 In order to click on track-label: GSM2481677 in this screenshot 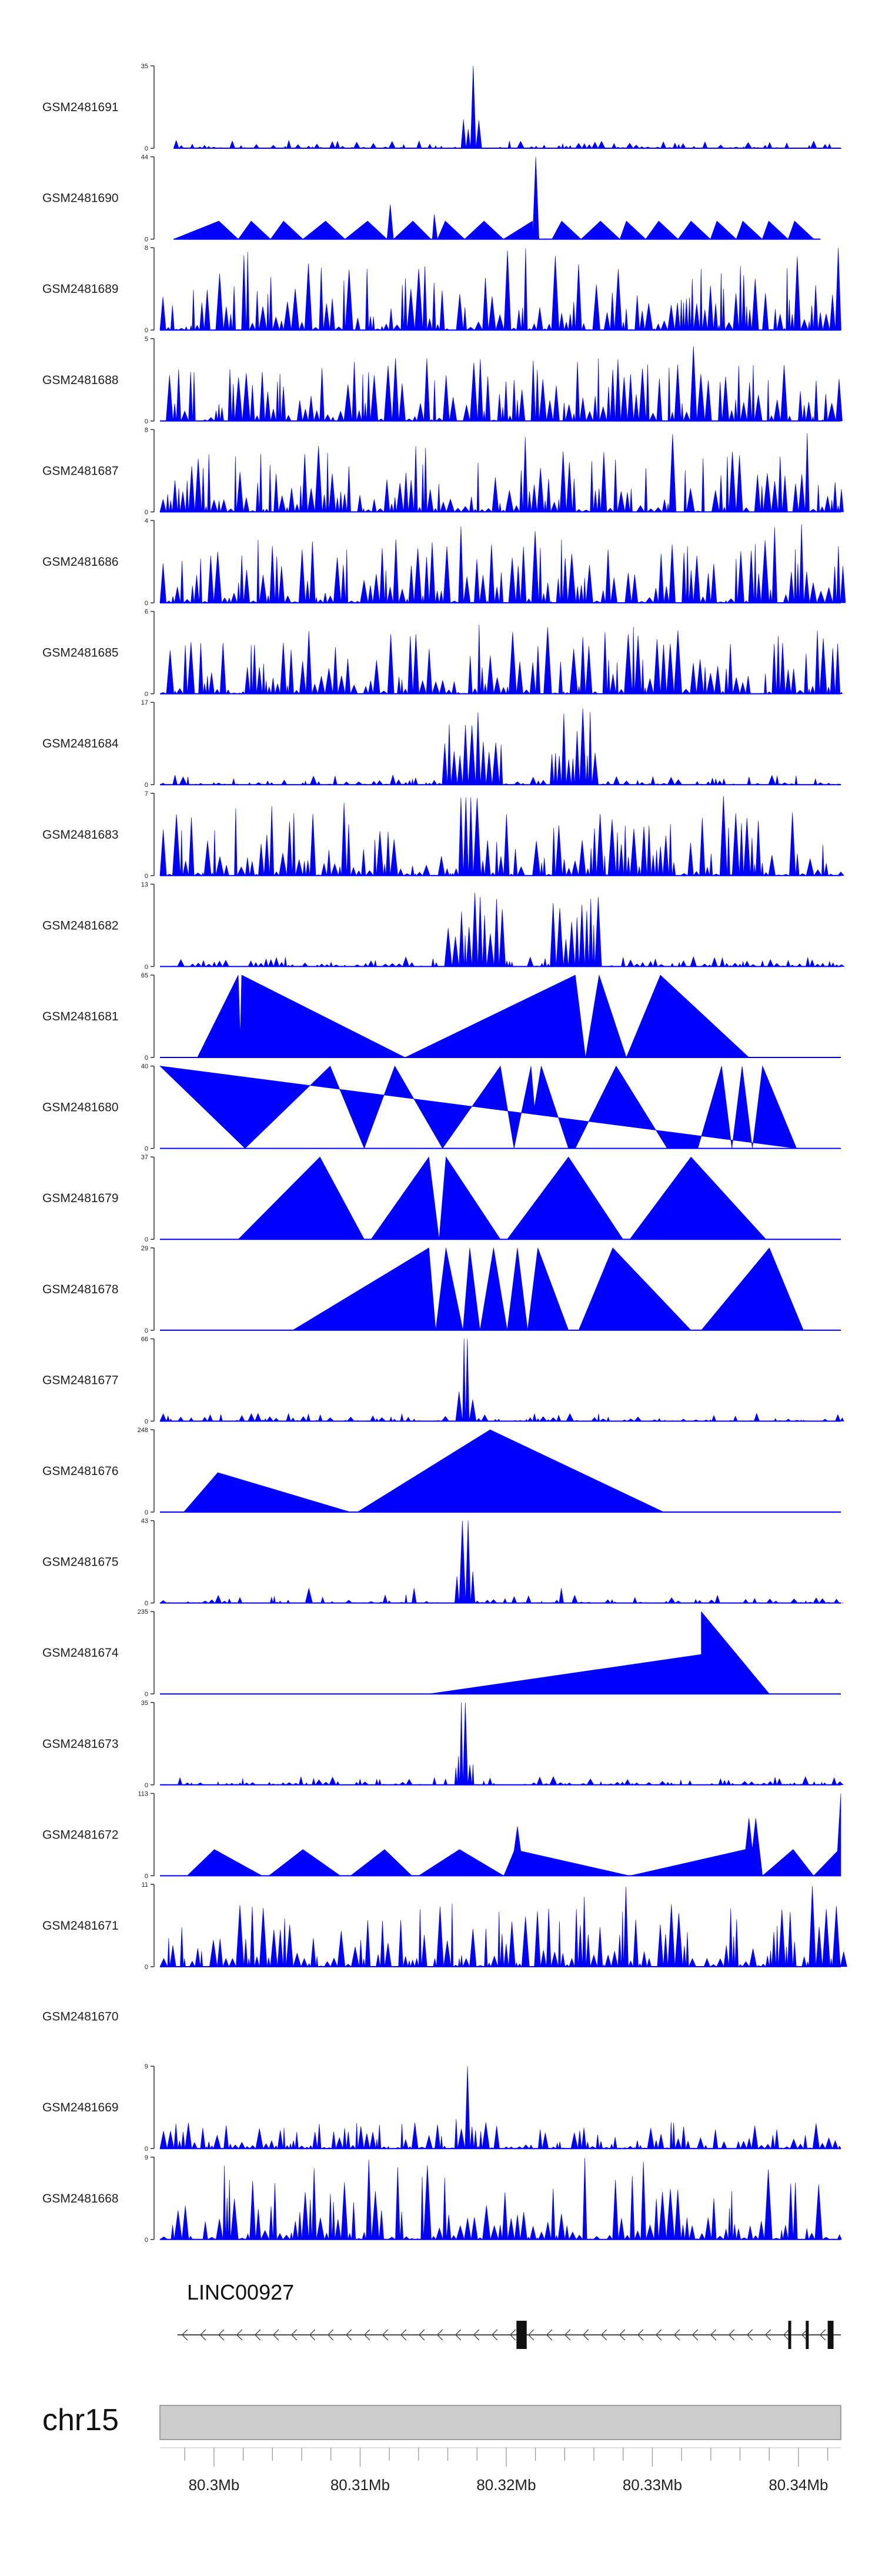, I will do `click(80, 1380)`.